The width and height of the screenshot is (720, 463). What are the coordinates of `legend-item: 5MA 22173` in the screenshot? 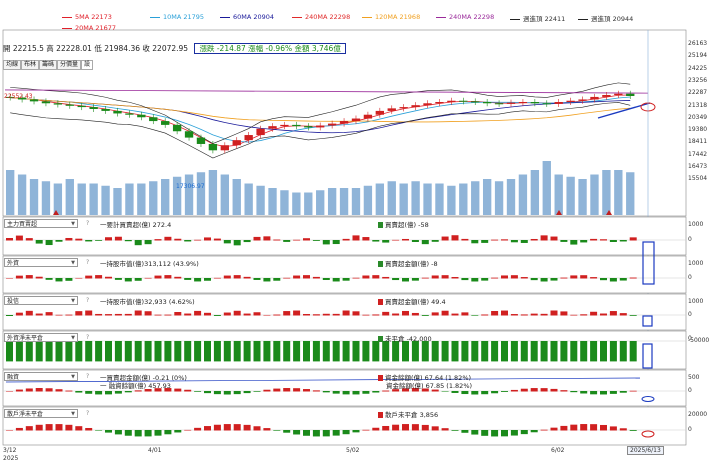 It's located at (87, 17).